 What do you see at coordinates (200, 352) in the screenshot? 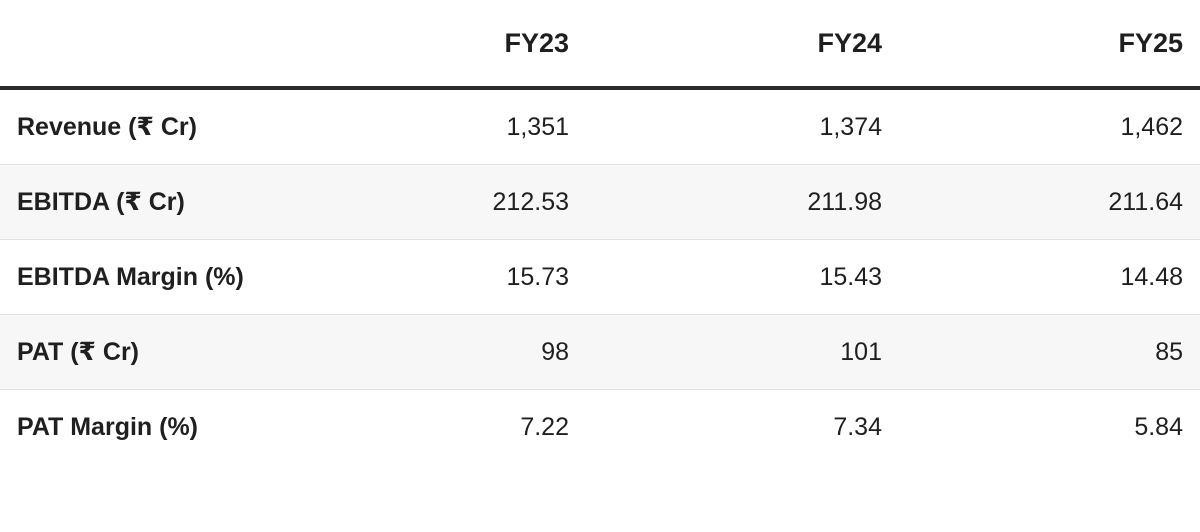
I see `row-label: PAT (₹ Cr)` at bounding box center [200, 352].